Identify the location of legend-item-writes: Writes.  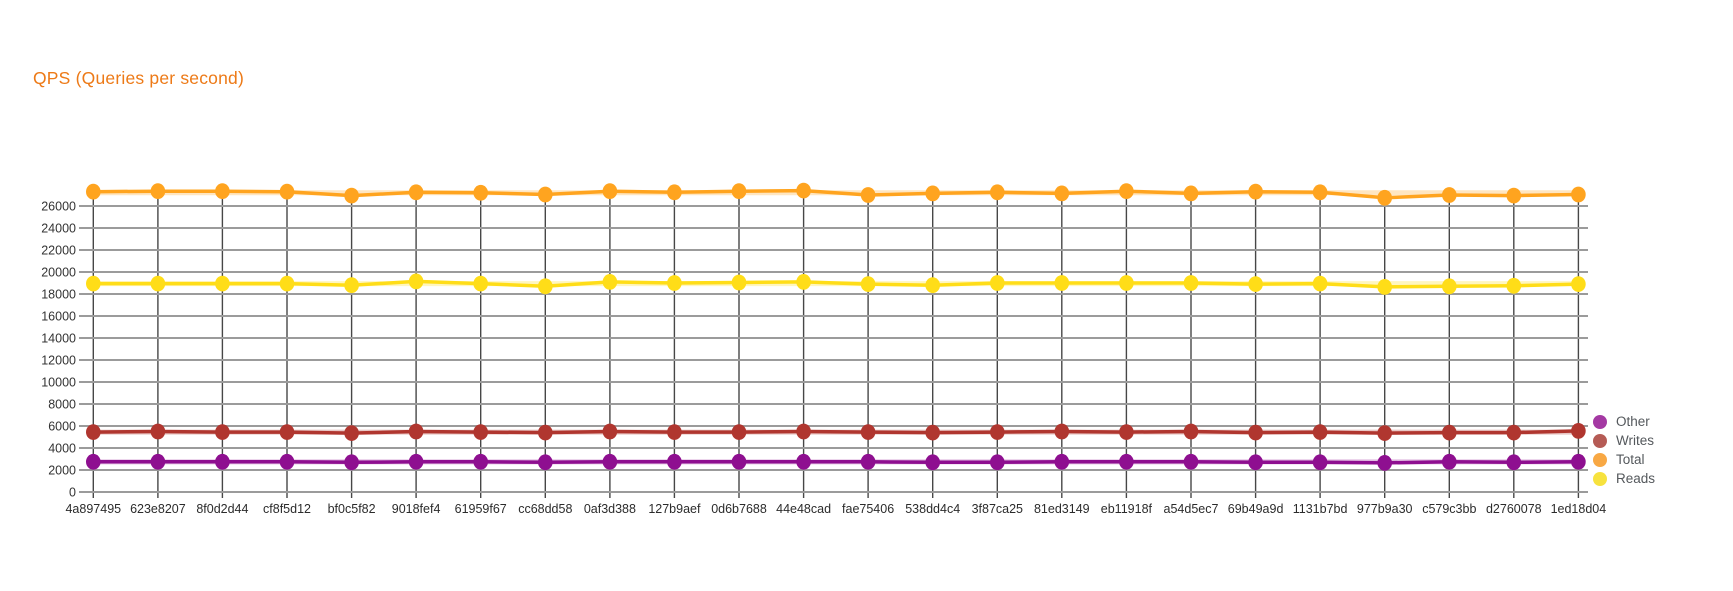
(1624, 440).